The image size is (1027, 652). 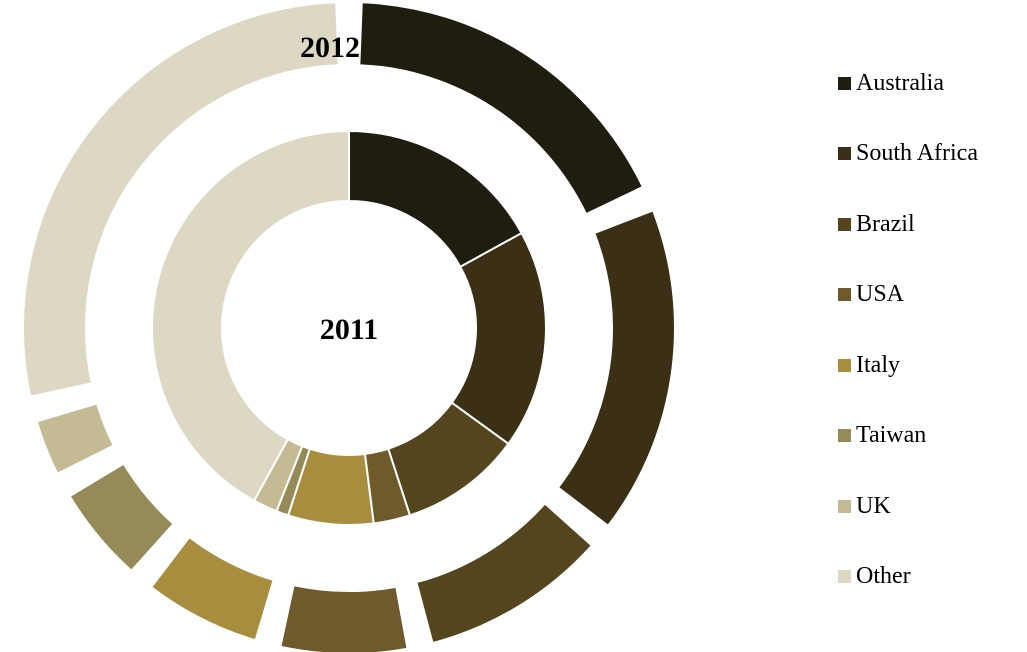 What do you see at coordinates (616, 368) in the screenshot?
I see `slice-2012-south-africa` at bounding box center [616, 368].